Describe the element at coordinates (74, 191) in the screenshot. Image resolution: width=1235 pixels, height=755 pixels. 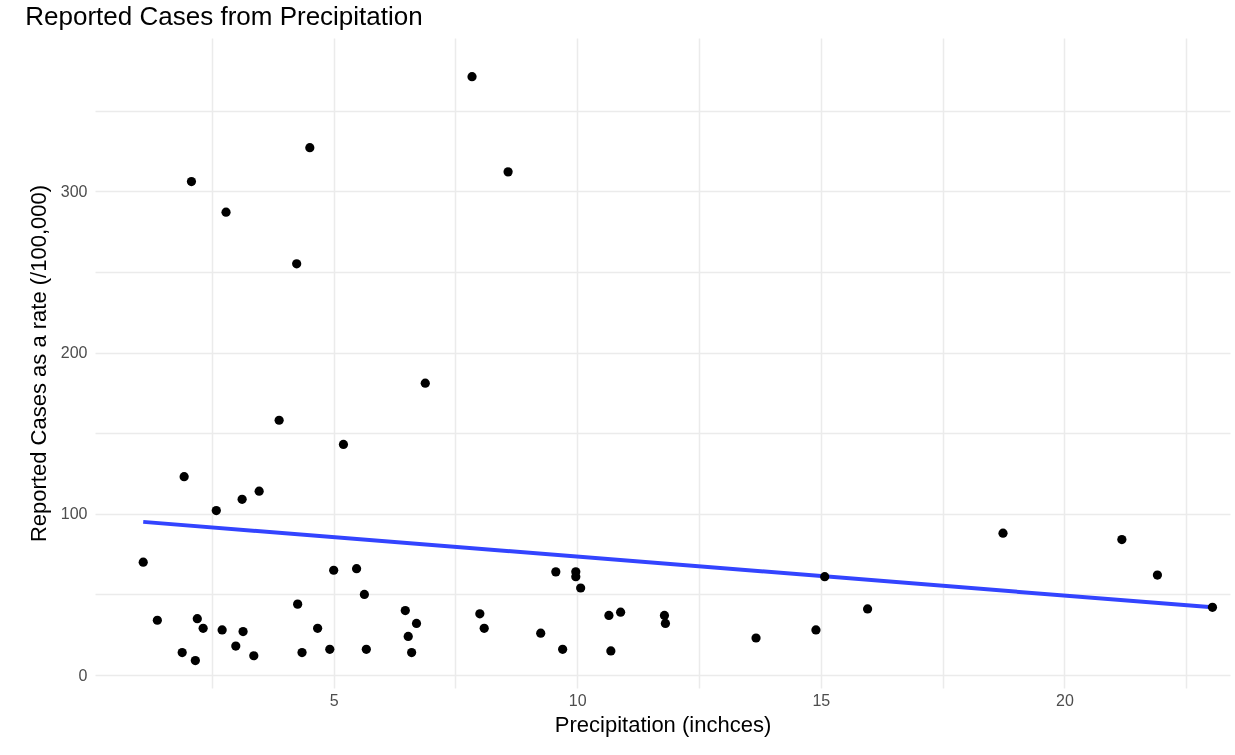
I see `y-tick-label: 300` at that location.